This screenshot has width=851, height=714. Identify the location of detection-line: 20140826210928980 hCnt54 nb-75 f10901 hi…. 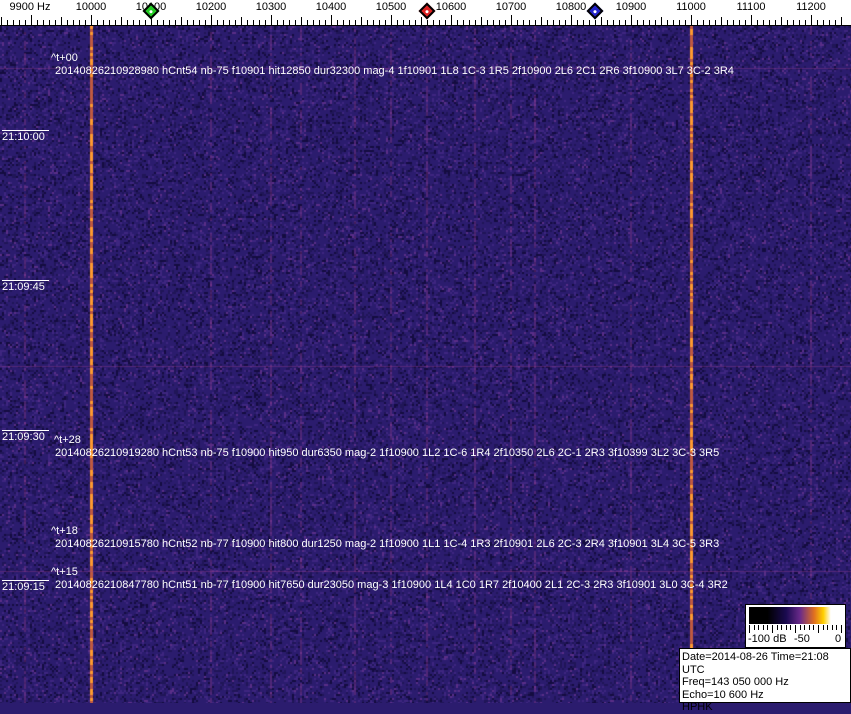
(394, 71).